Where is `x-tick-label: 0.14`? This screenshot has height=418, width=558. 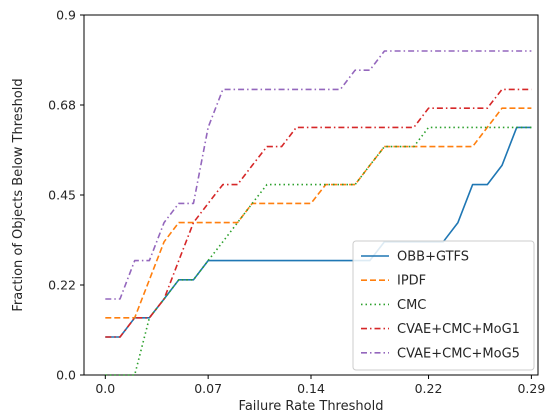
x-tick-label: 0.14 is located at coordinates (311, 388).